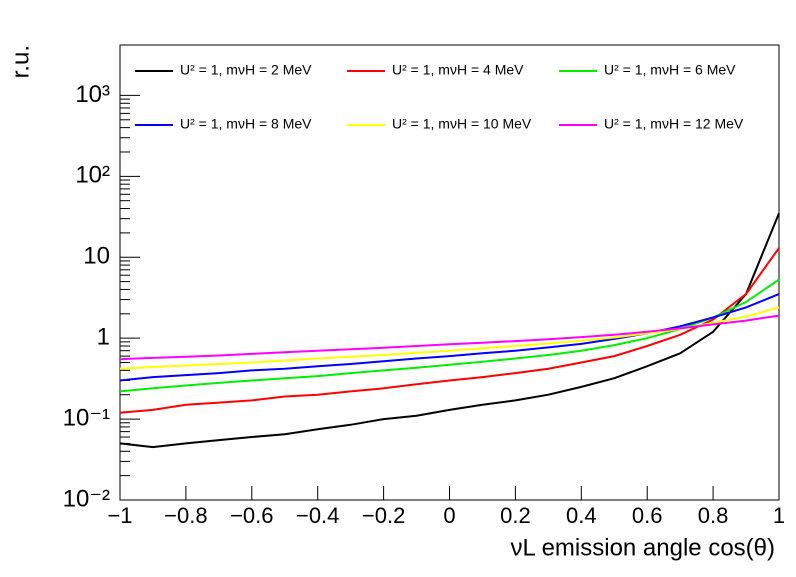 The height and width of the screenshot is (577, 796). Describe the element at coordinates (86, 498) in the screenshot. I see `y-tick-label: 10⁻²` at that location.